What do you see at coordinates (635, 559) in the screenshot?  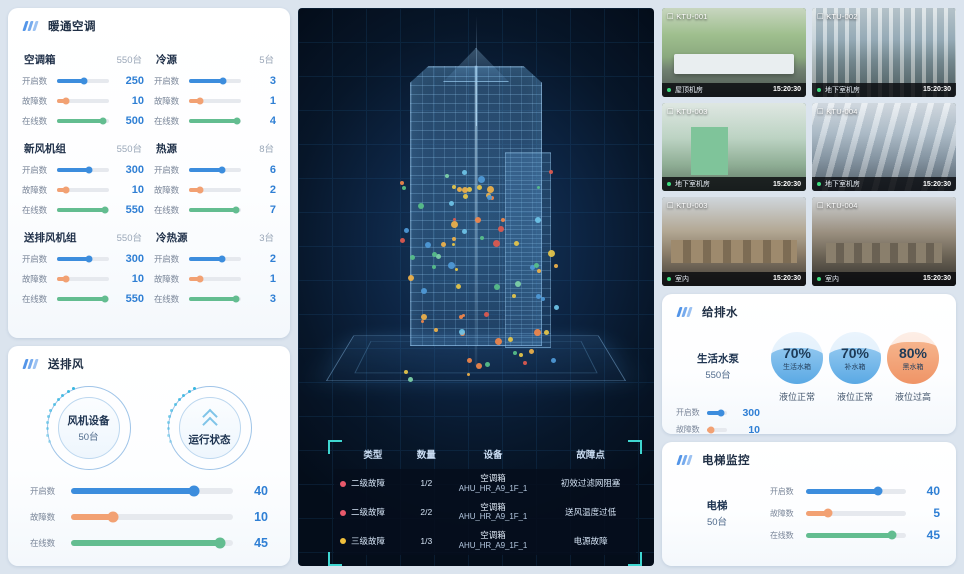 I see `corner-bracket-icon` at bounding box center [635, 559].